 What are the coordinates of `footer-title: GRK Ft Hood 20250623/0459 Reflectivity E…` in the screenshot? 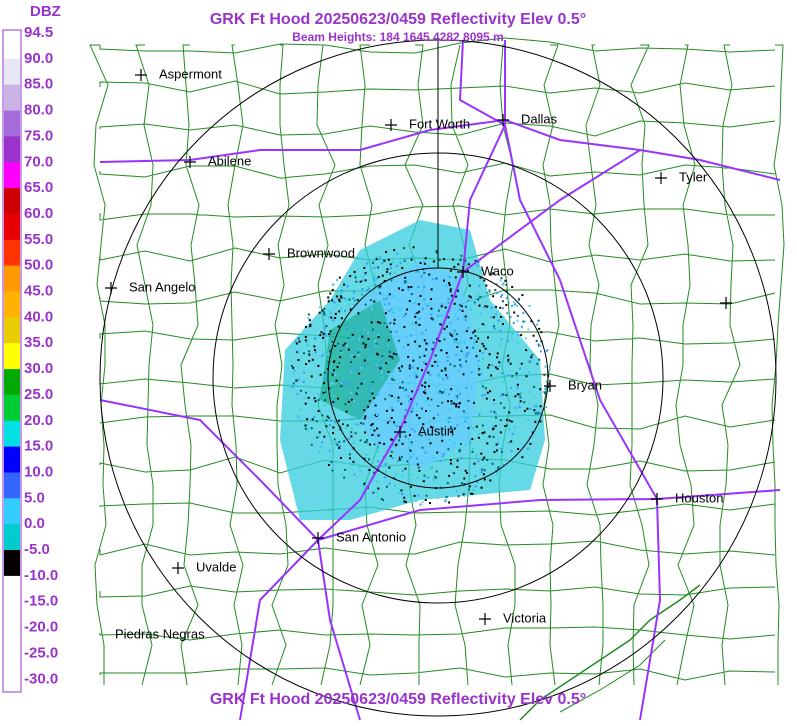 It's located at (398, 699).